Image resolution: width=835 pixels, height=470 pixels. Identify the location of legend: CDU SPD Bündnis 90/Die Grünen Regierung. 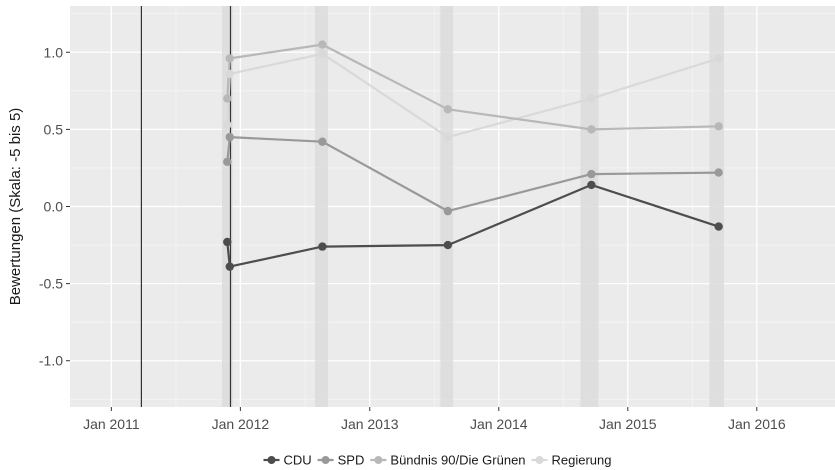
(437, 460).